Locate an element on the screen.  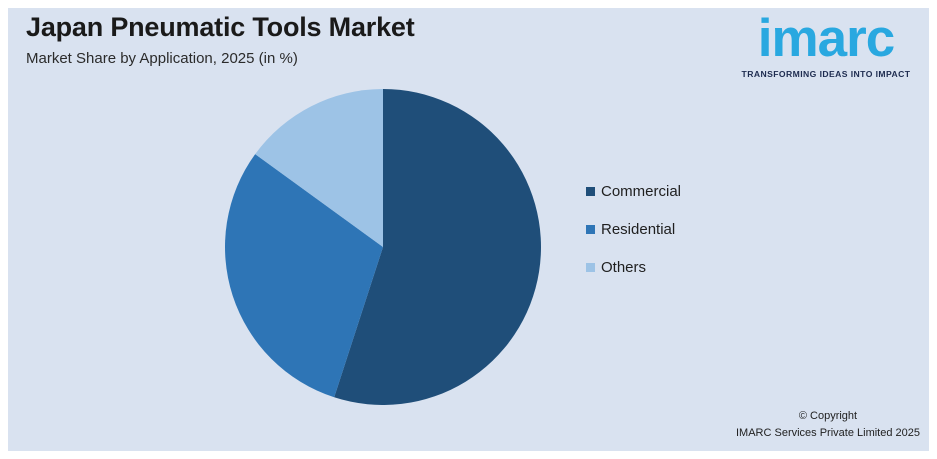
legend-label: Residential is located at coordinates (638, 229).